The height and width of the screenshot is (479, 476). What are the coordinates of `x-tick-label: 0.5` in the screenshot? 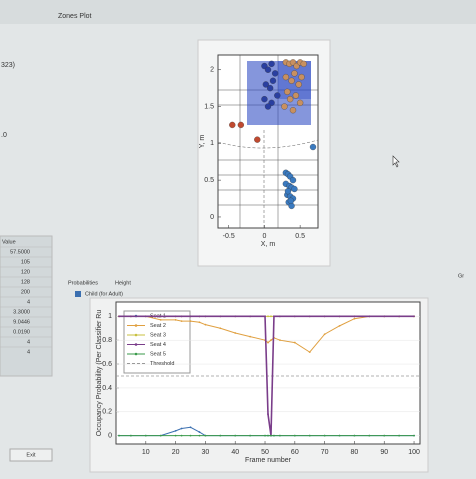 It's located at (300, 236).